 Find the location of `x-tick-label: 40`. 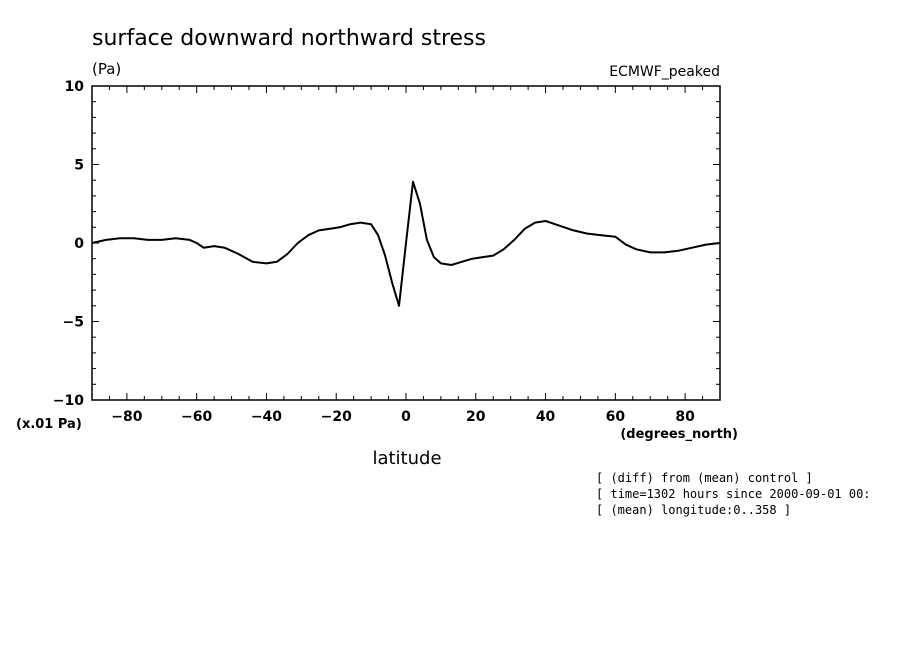

x-tick-label: 40 is located at coordinates (546, 417).